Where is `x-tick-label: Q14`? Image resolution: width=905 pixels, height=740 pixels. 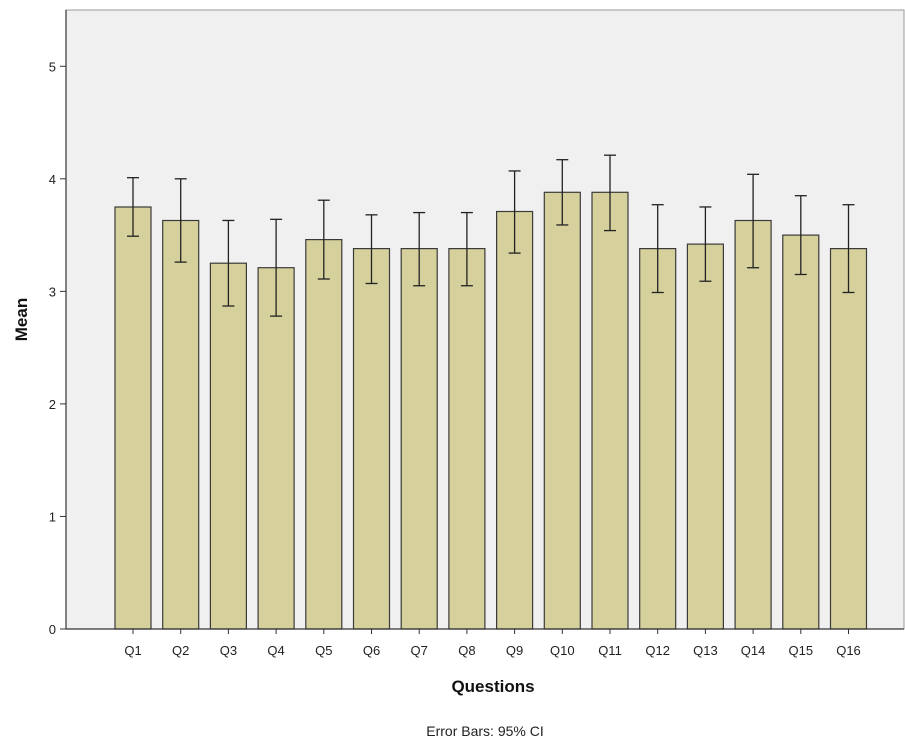 x-tick-label: Q14 is located at coordinates (753, 650).